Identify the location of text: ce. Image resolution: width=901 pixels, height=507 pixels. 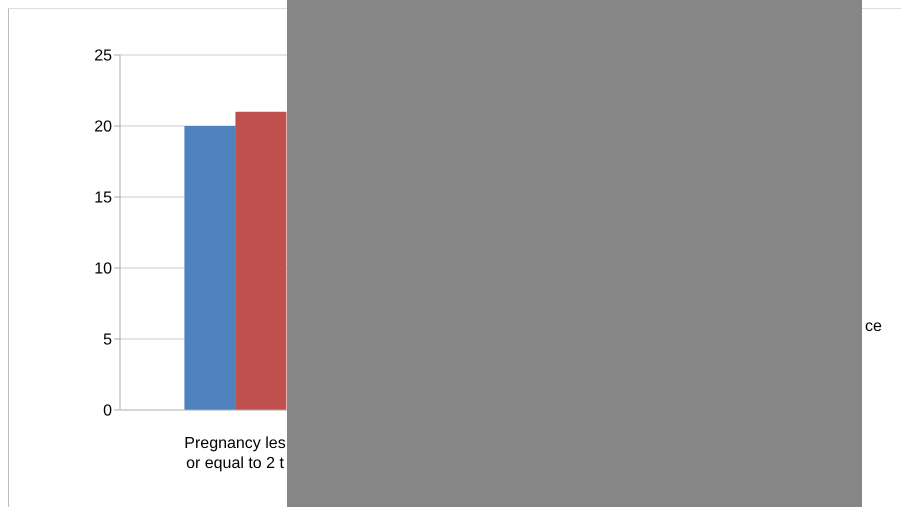
(873, 327).